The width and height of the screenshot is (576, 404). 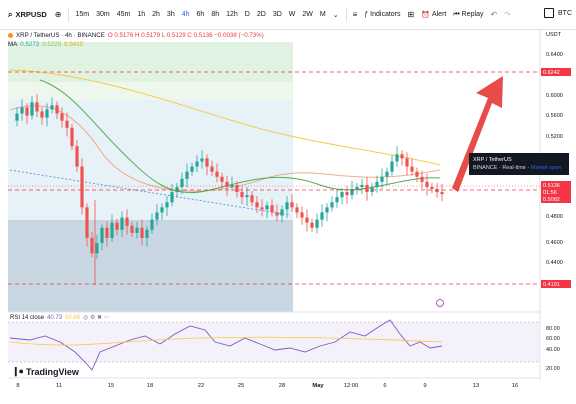 I want to click on layout-box-icon, so click(x=549, y=13).